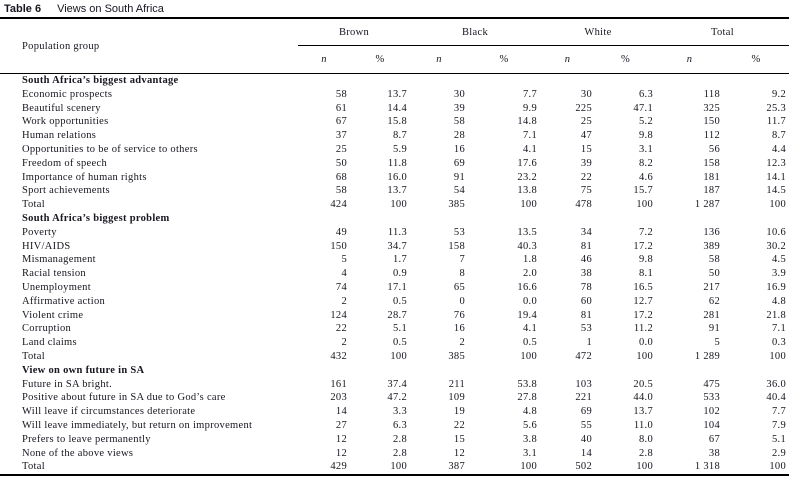 This screenshot has height=486, width=789. Describe the element at coordinates (586, 177) in the screenshot. I see `cell-value: 22` at that location.